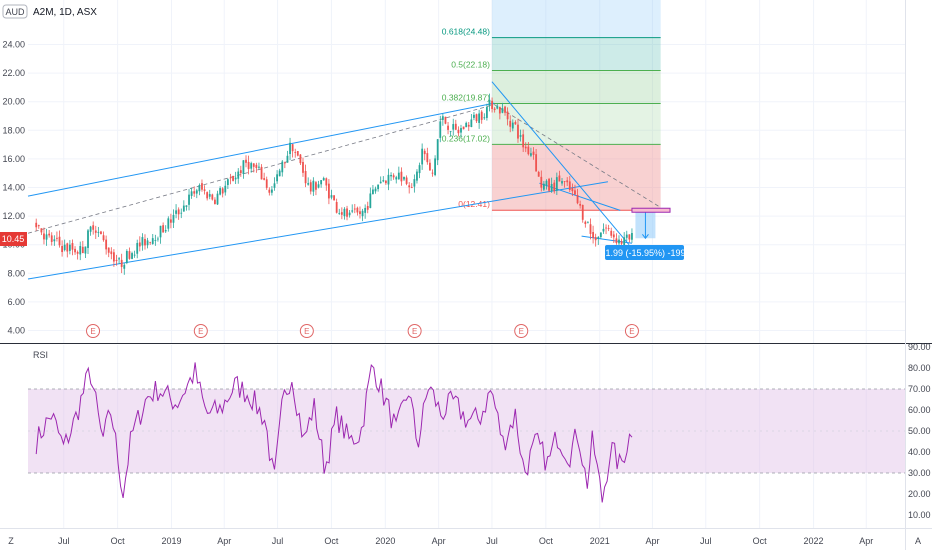 The width and height of the screenshot is (932, 550). What do you see at coordinates (40, 355) in the screenshot?
I see `rsi-label: RSI` at bounding box center [40, 355].